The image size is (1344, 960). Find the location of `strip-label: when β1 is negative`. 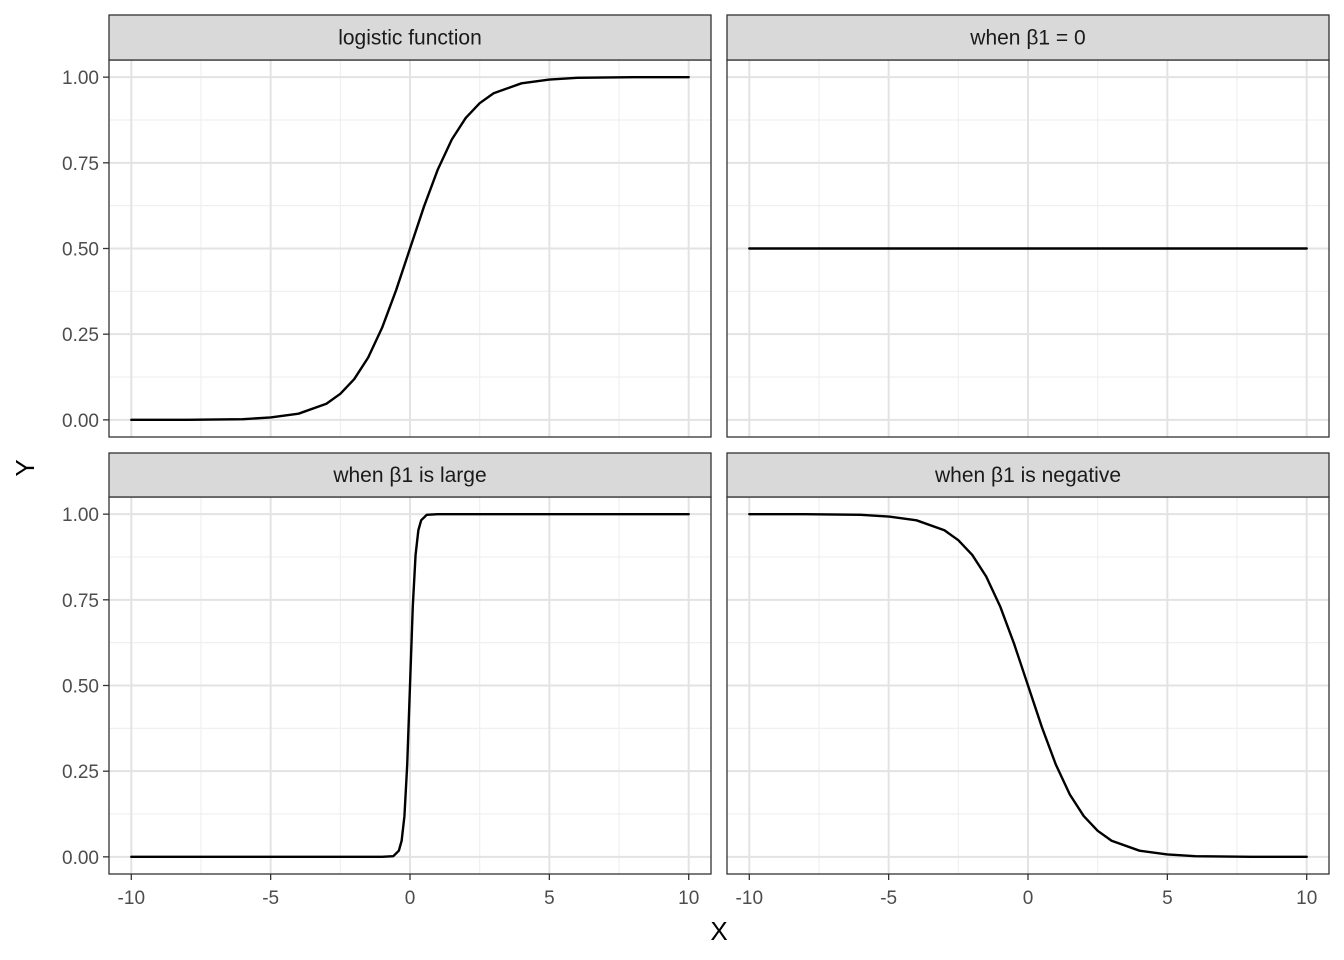

strip-label: when β1 is negative is located at coordinates (1027, 475).